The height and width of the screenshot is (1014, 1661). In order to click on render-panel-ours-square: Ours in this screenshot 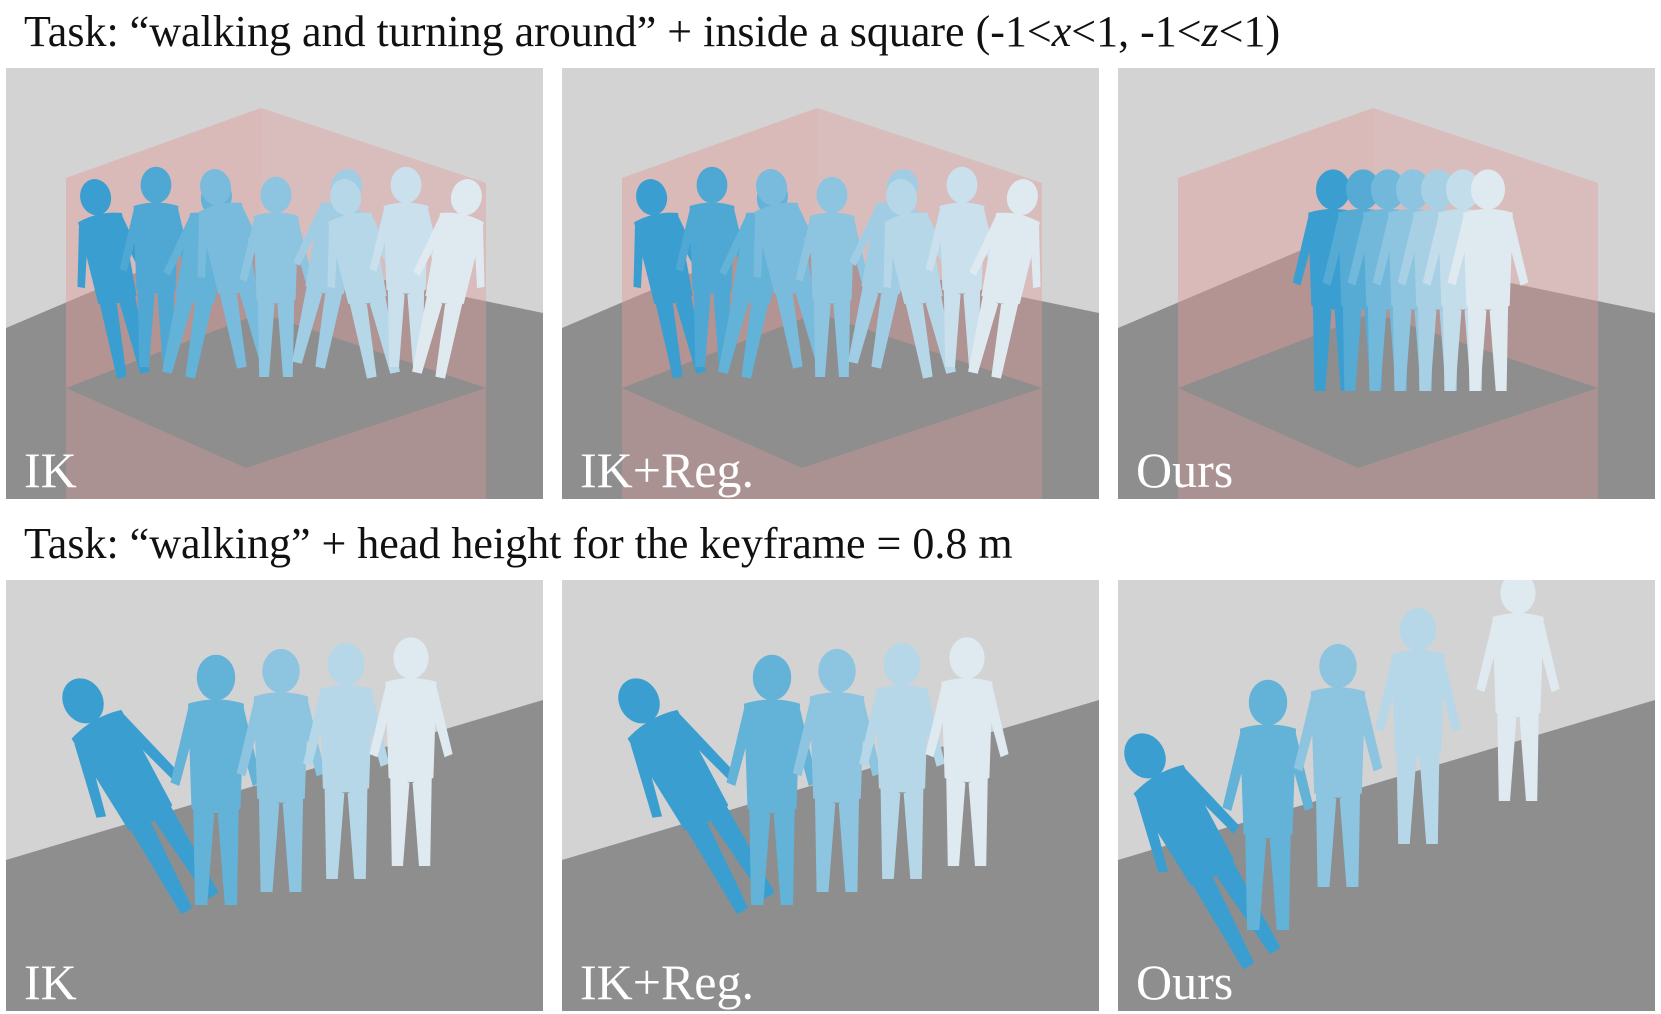, I will do `click(1386, 283)`.